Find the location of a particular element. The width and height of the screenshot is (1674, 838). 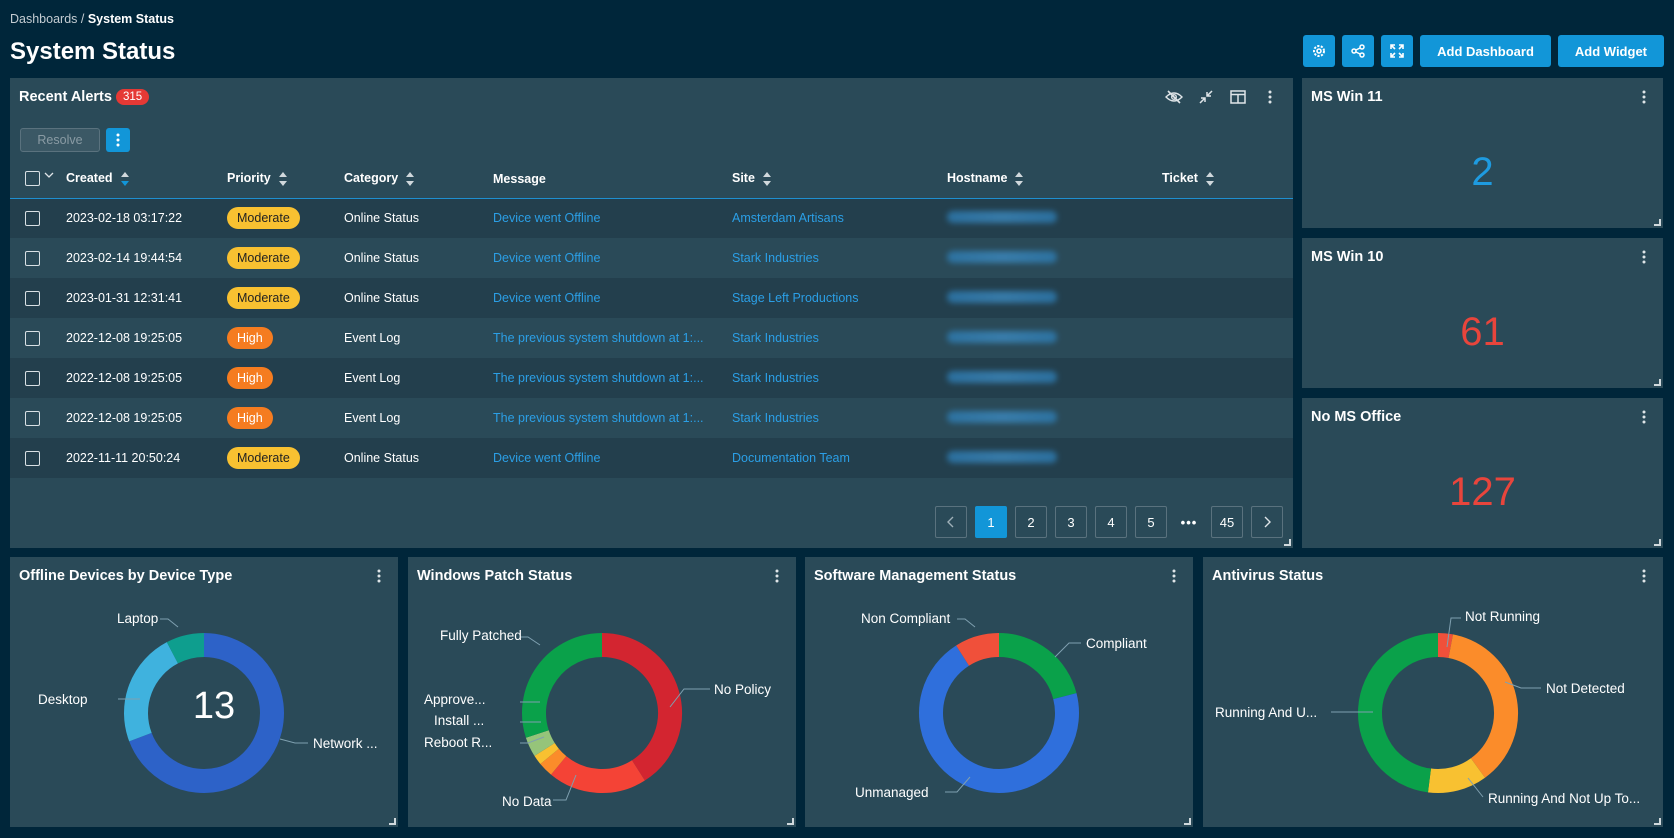

page-button-1: 1 is located at coordinates (991, 522).